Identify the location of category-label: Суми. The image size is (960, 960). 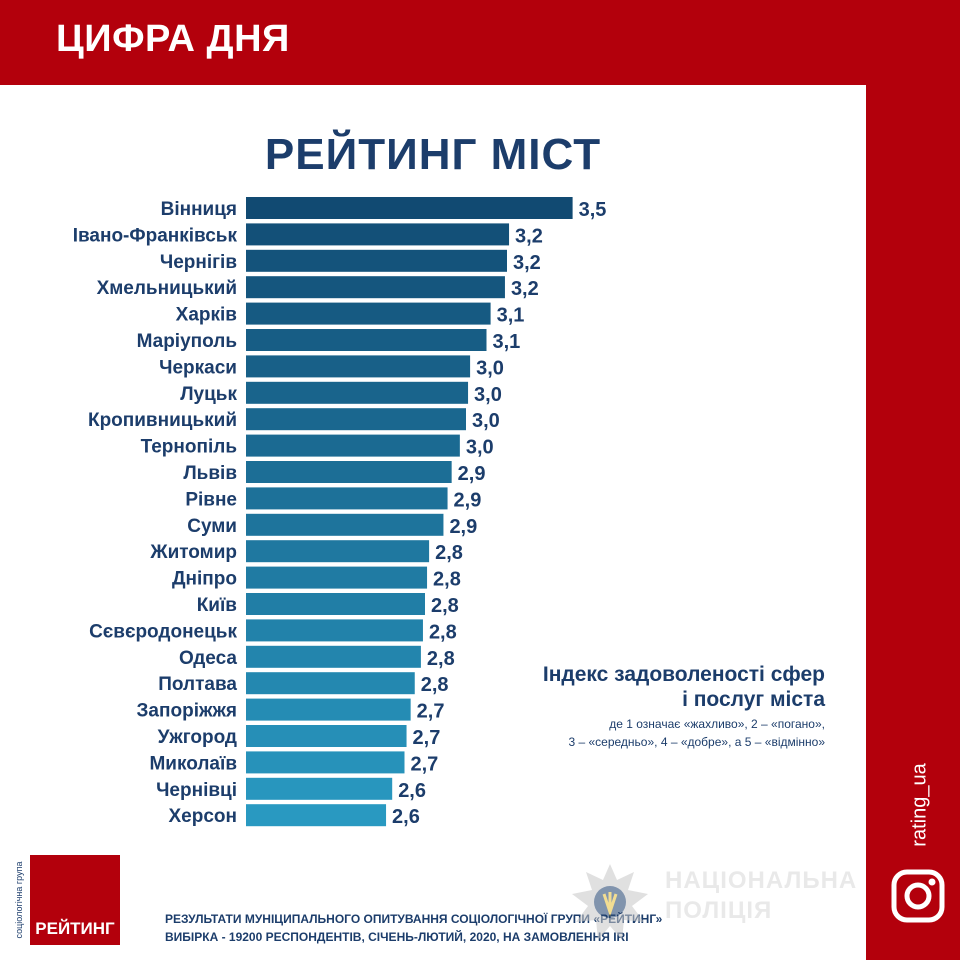
(212, 526).